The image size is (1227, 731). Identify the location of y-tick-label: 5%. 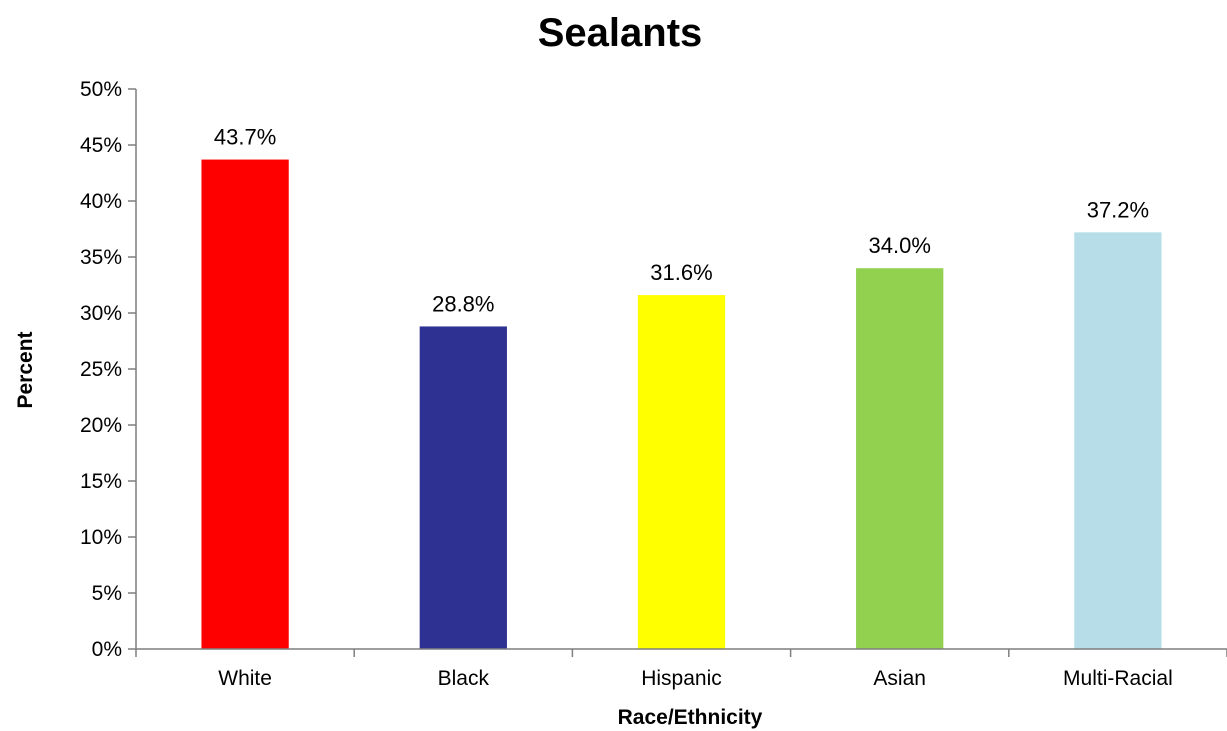
(107, 593).